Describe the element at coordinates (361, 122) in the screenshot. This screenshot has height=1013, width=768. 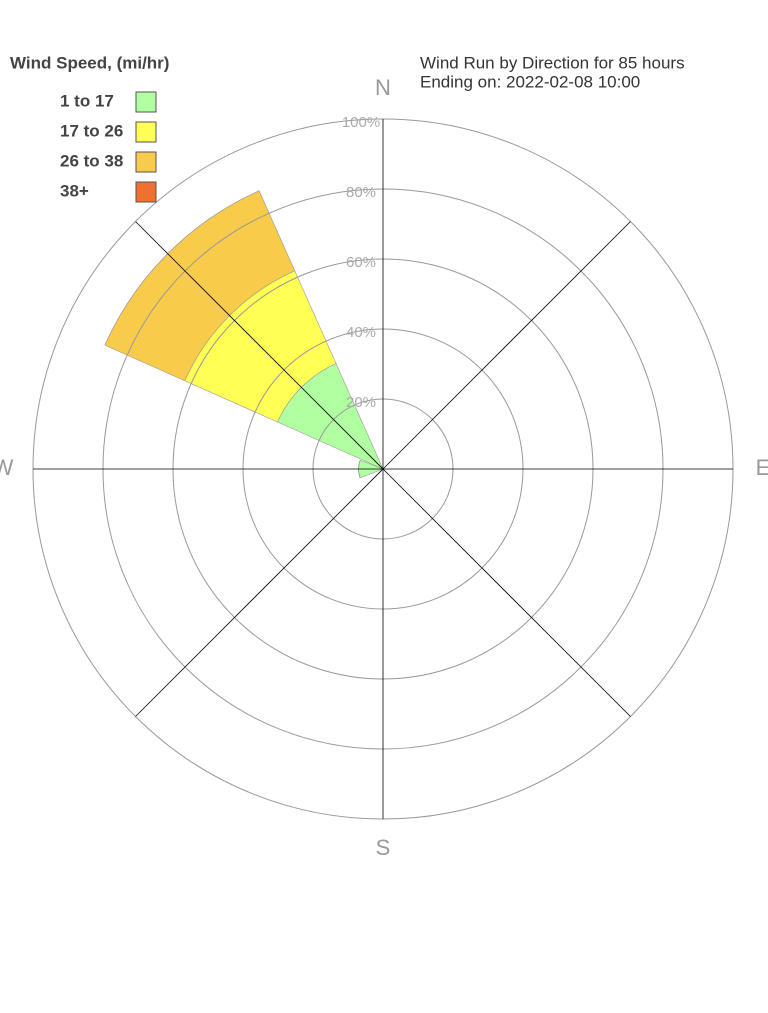
I see `r-tick-label: 100%` at that location.